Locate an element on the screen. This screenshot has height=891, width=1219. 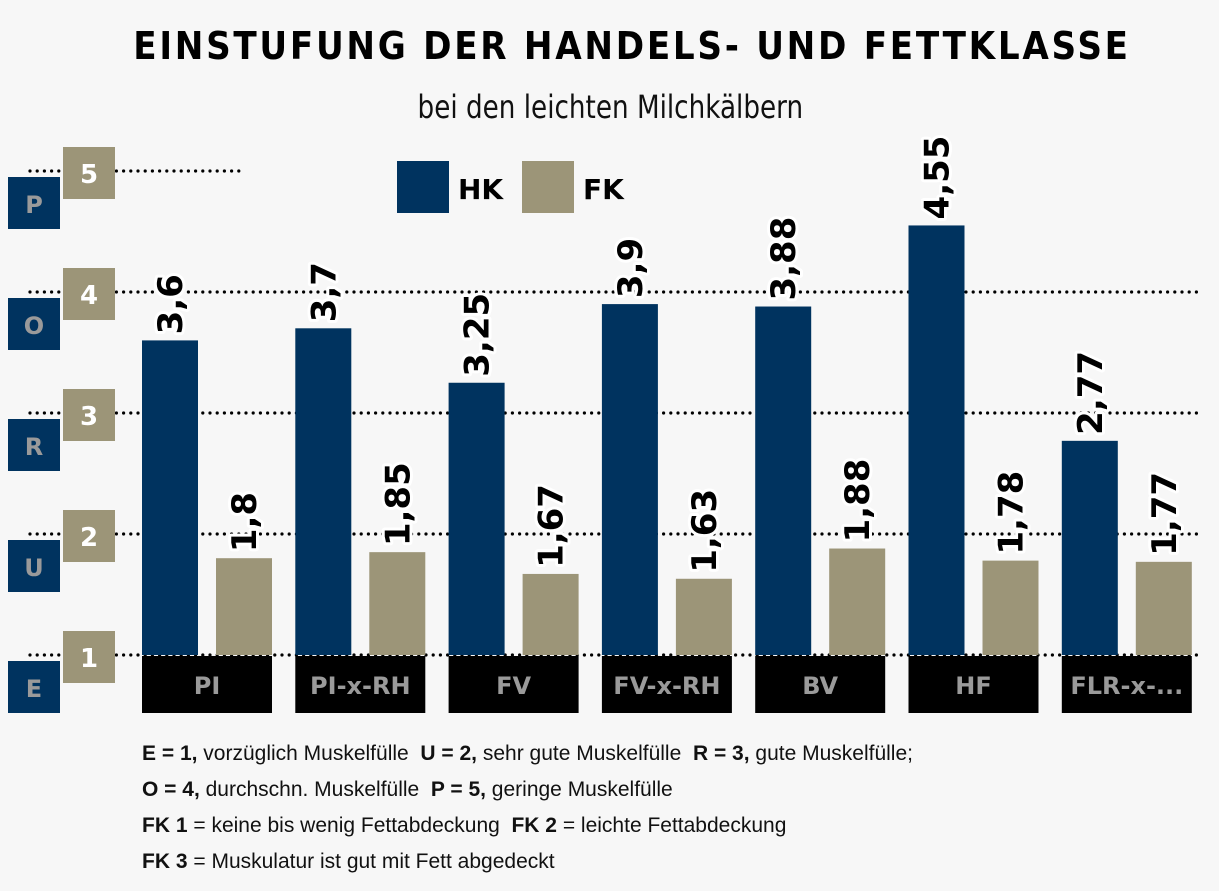
grade-box-P is located at coordinates (34, 203).